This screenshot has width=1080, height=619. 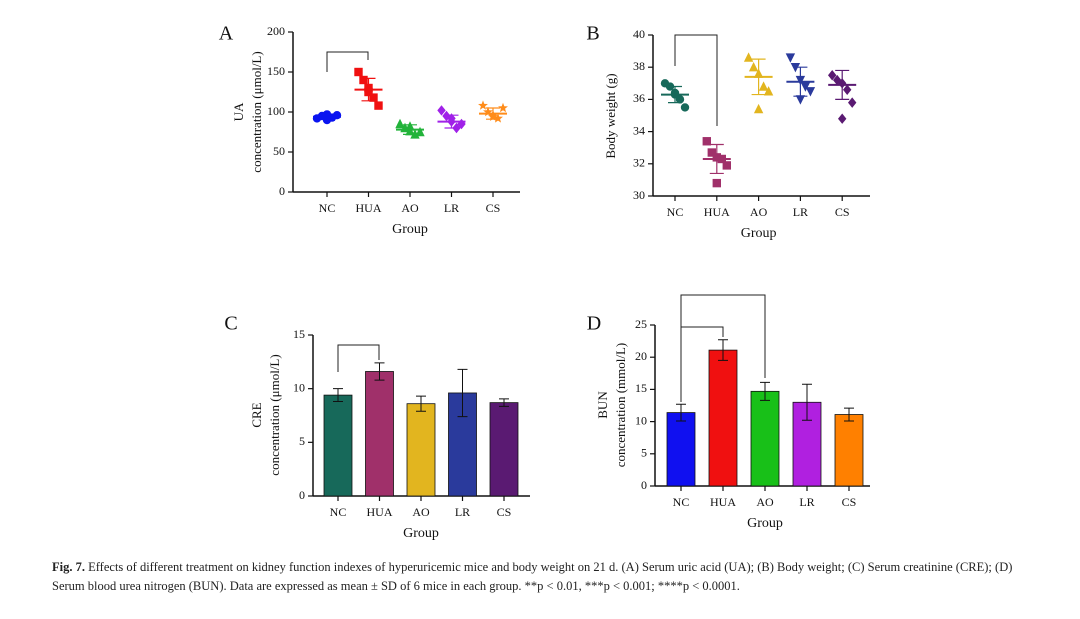 I want to click on y-axis-label: Body weight (g), so click(x=610, y=115).